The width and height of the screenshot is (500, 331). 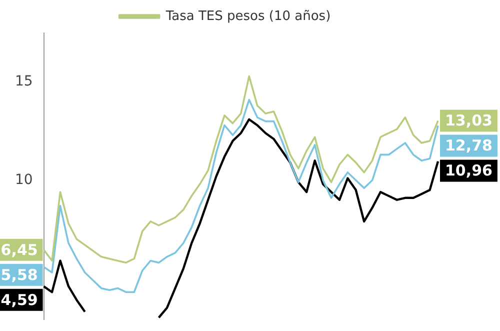 What do you see at coordinates (19, 275) in the screenshot?
I see `data-label: 5,58` at bounding box center [19, 275].